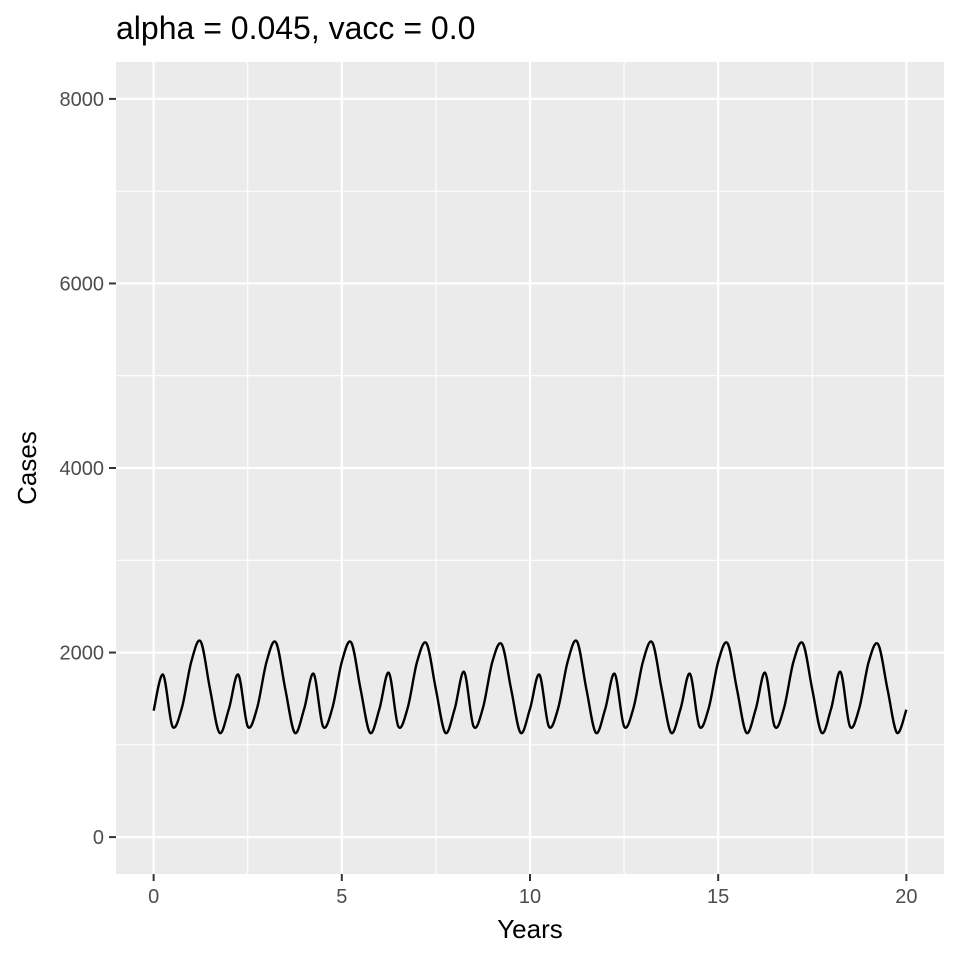 The height and width of the screenshot is (960, 960). I want to click on x-tick-label: 5, so click(341, 897).